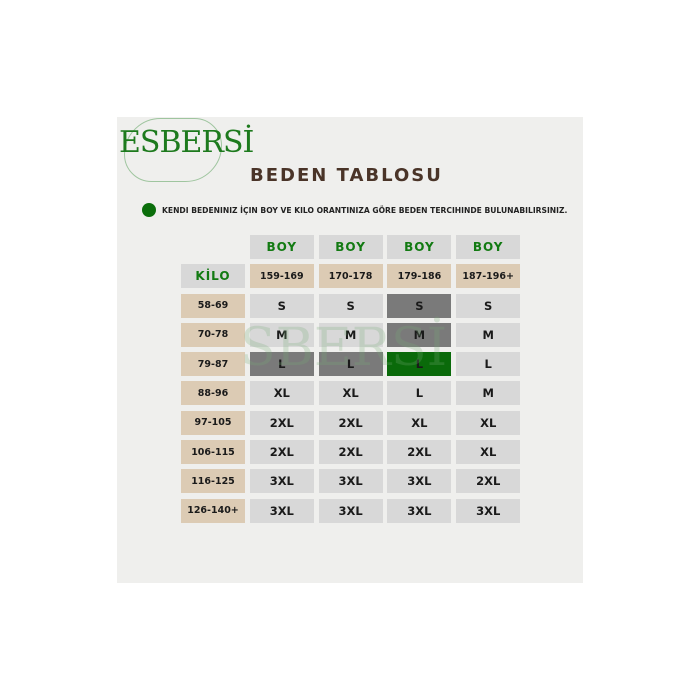  I want to click on logo-ring, so click(173, 150).